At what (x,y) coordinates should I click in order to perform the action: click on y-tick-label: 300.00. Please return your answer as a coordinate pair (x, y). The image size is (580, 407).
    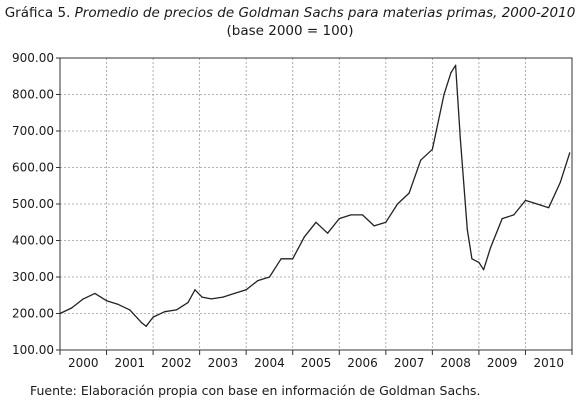
    Looking at the image, I should click on (33, 277).